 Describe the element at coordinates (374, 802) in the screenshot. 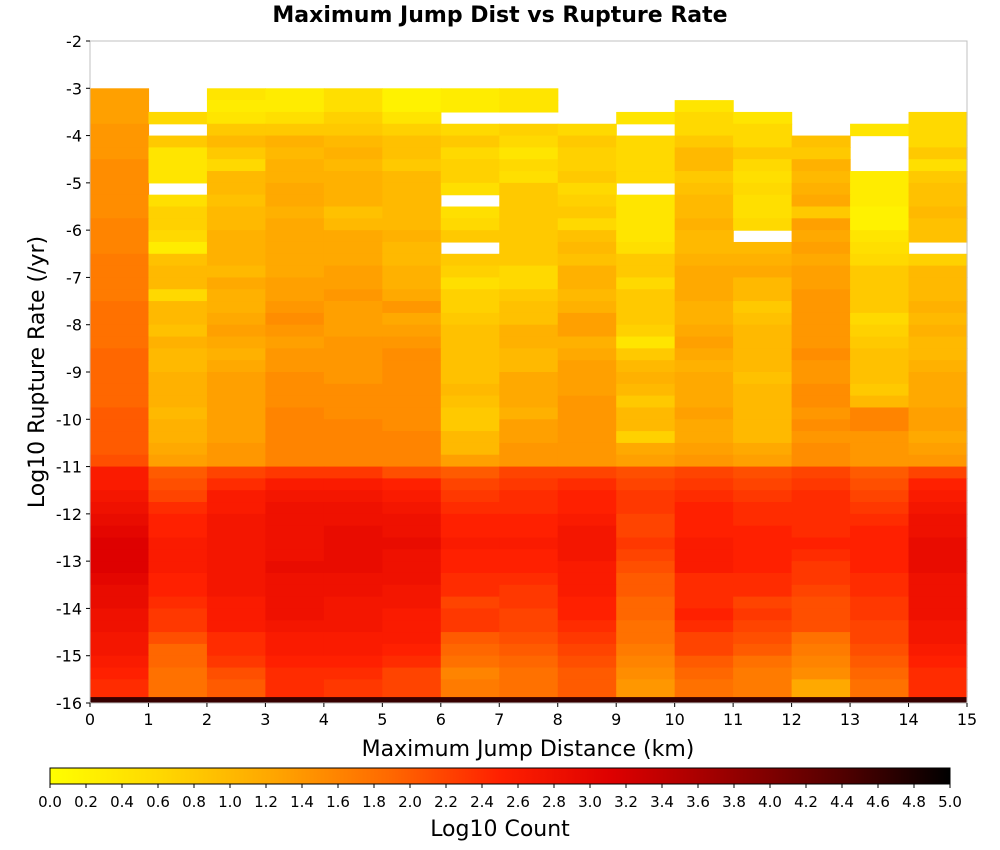

I see `colorbar-tick-label: 1.8` at that location.